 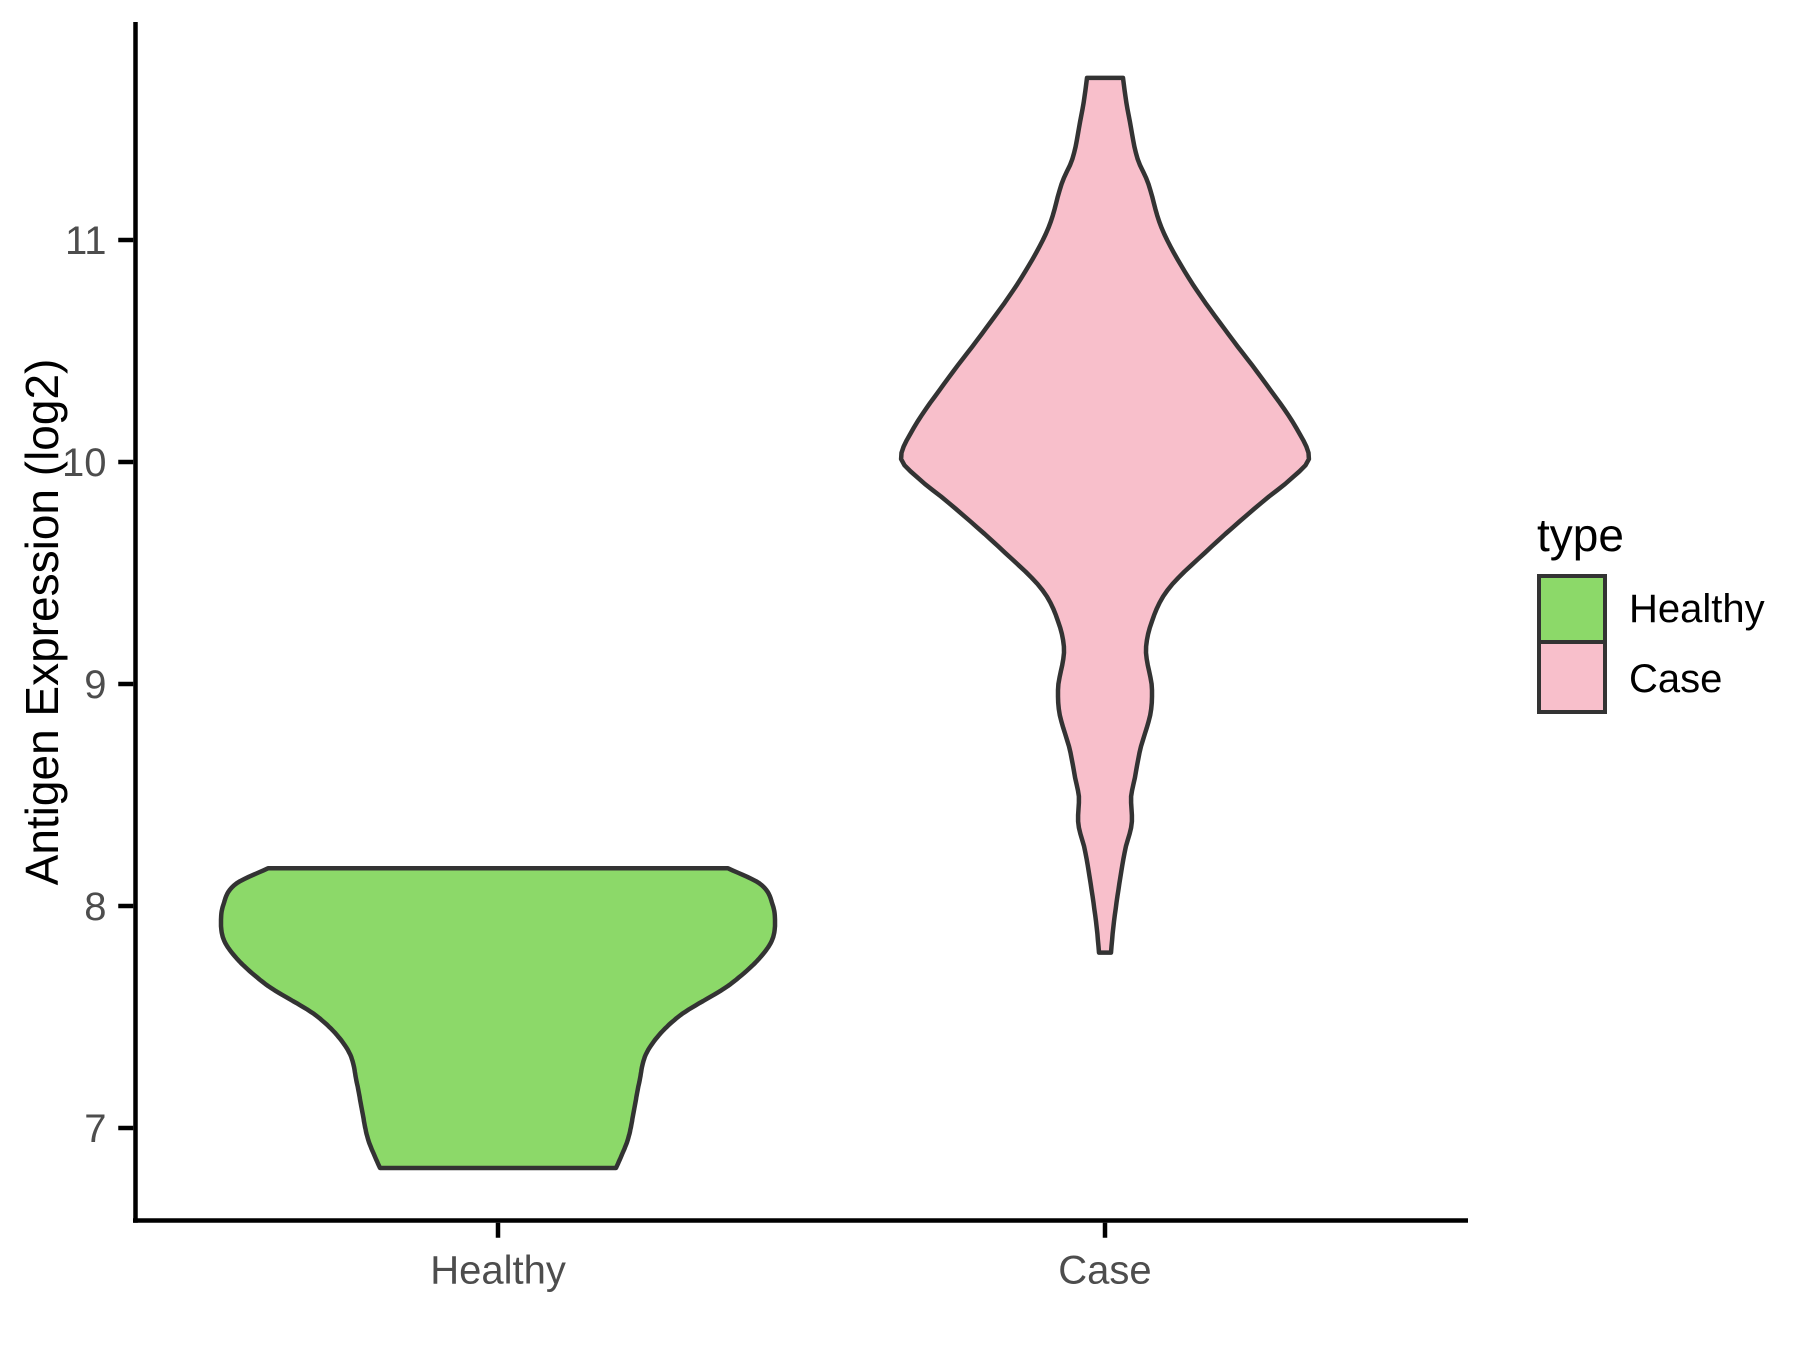 I want to click on legend: type Healthy Case, so click(x=1651, y=613).